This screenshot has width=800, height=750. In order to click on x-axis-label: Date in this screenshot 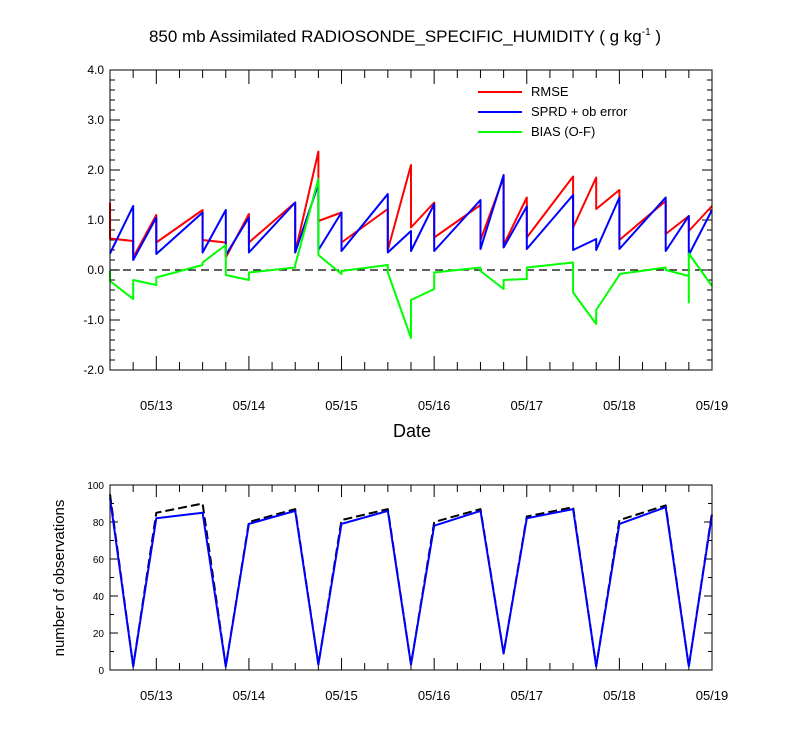, I will do `click(412, 431)`.